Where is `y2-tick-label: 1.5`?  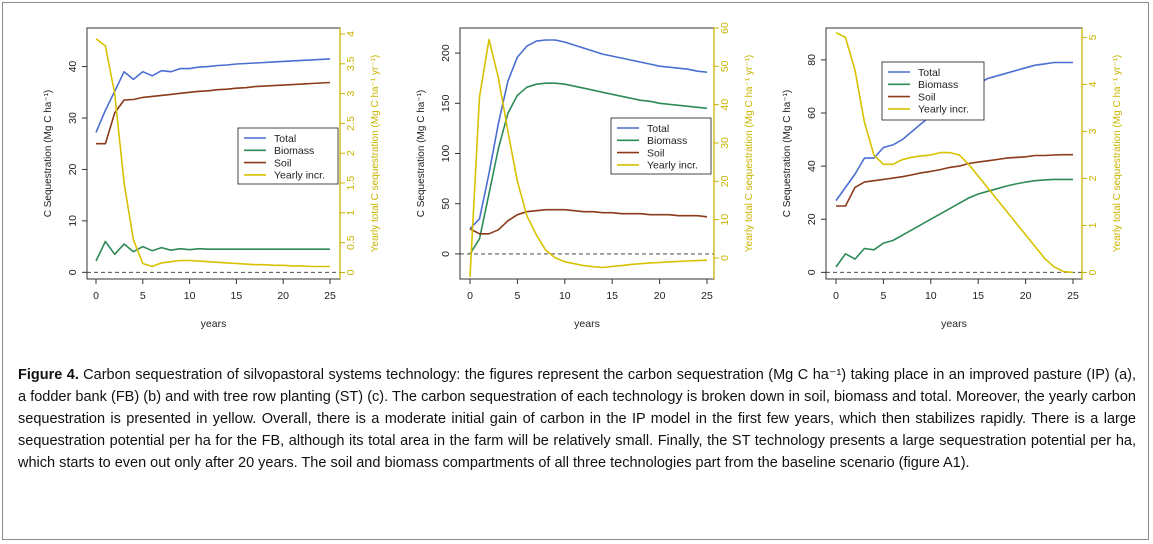
y2-tick-label: 1.5 is located at coordinates (351, 183).